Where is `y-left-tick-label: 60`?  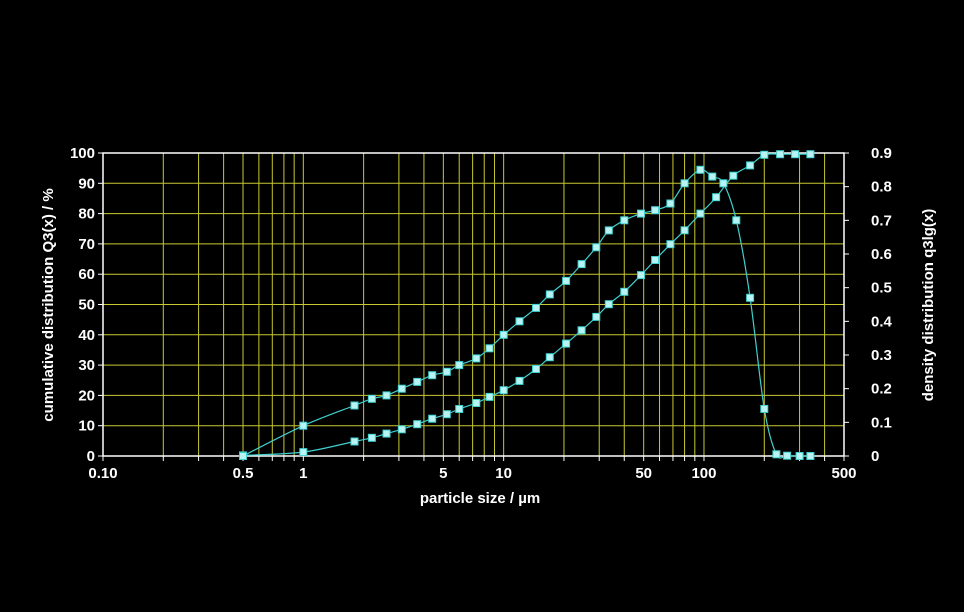
y-left-tick-label: 60 is located at coordinates (86, 274).